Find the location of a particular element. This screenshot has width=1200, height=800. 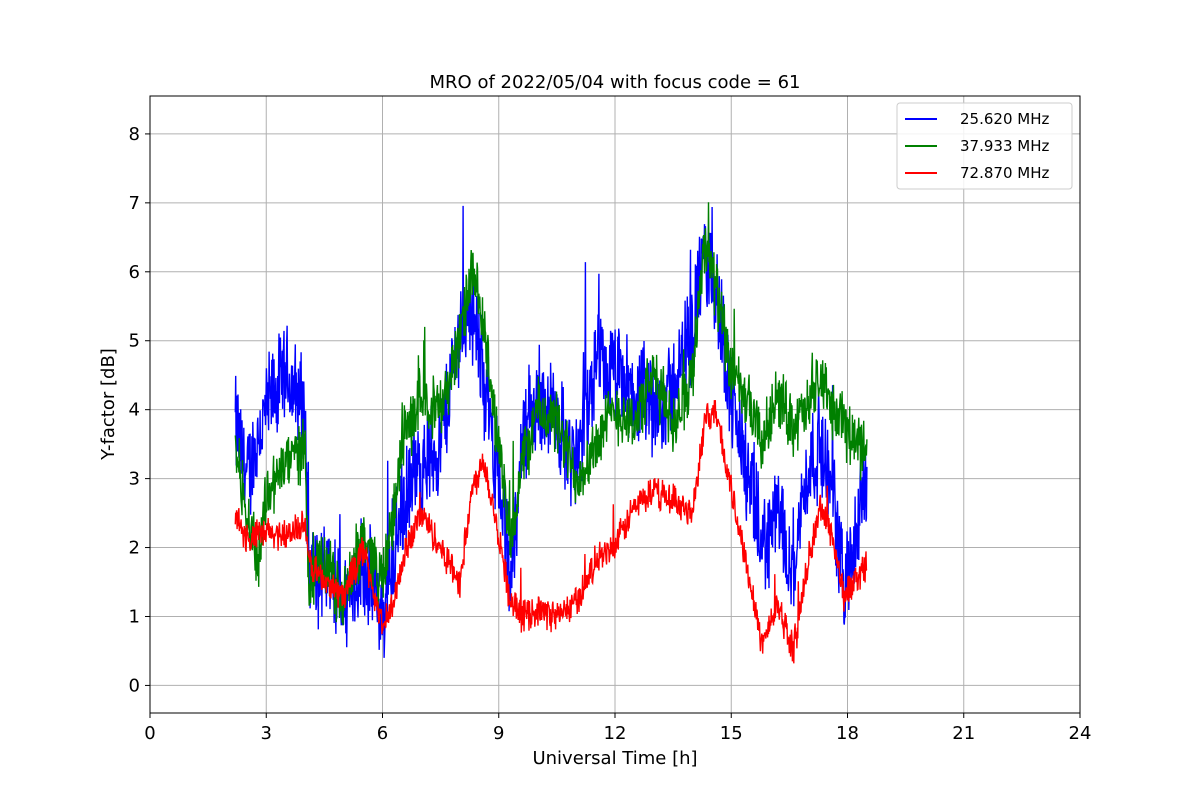

y-tick-label: 2 is located at coordinates (134, 548).